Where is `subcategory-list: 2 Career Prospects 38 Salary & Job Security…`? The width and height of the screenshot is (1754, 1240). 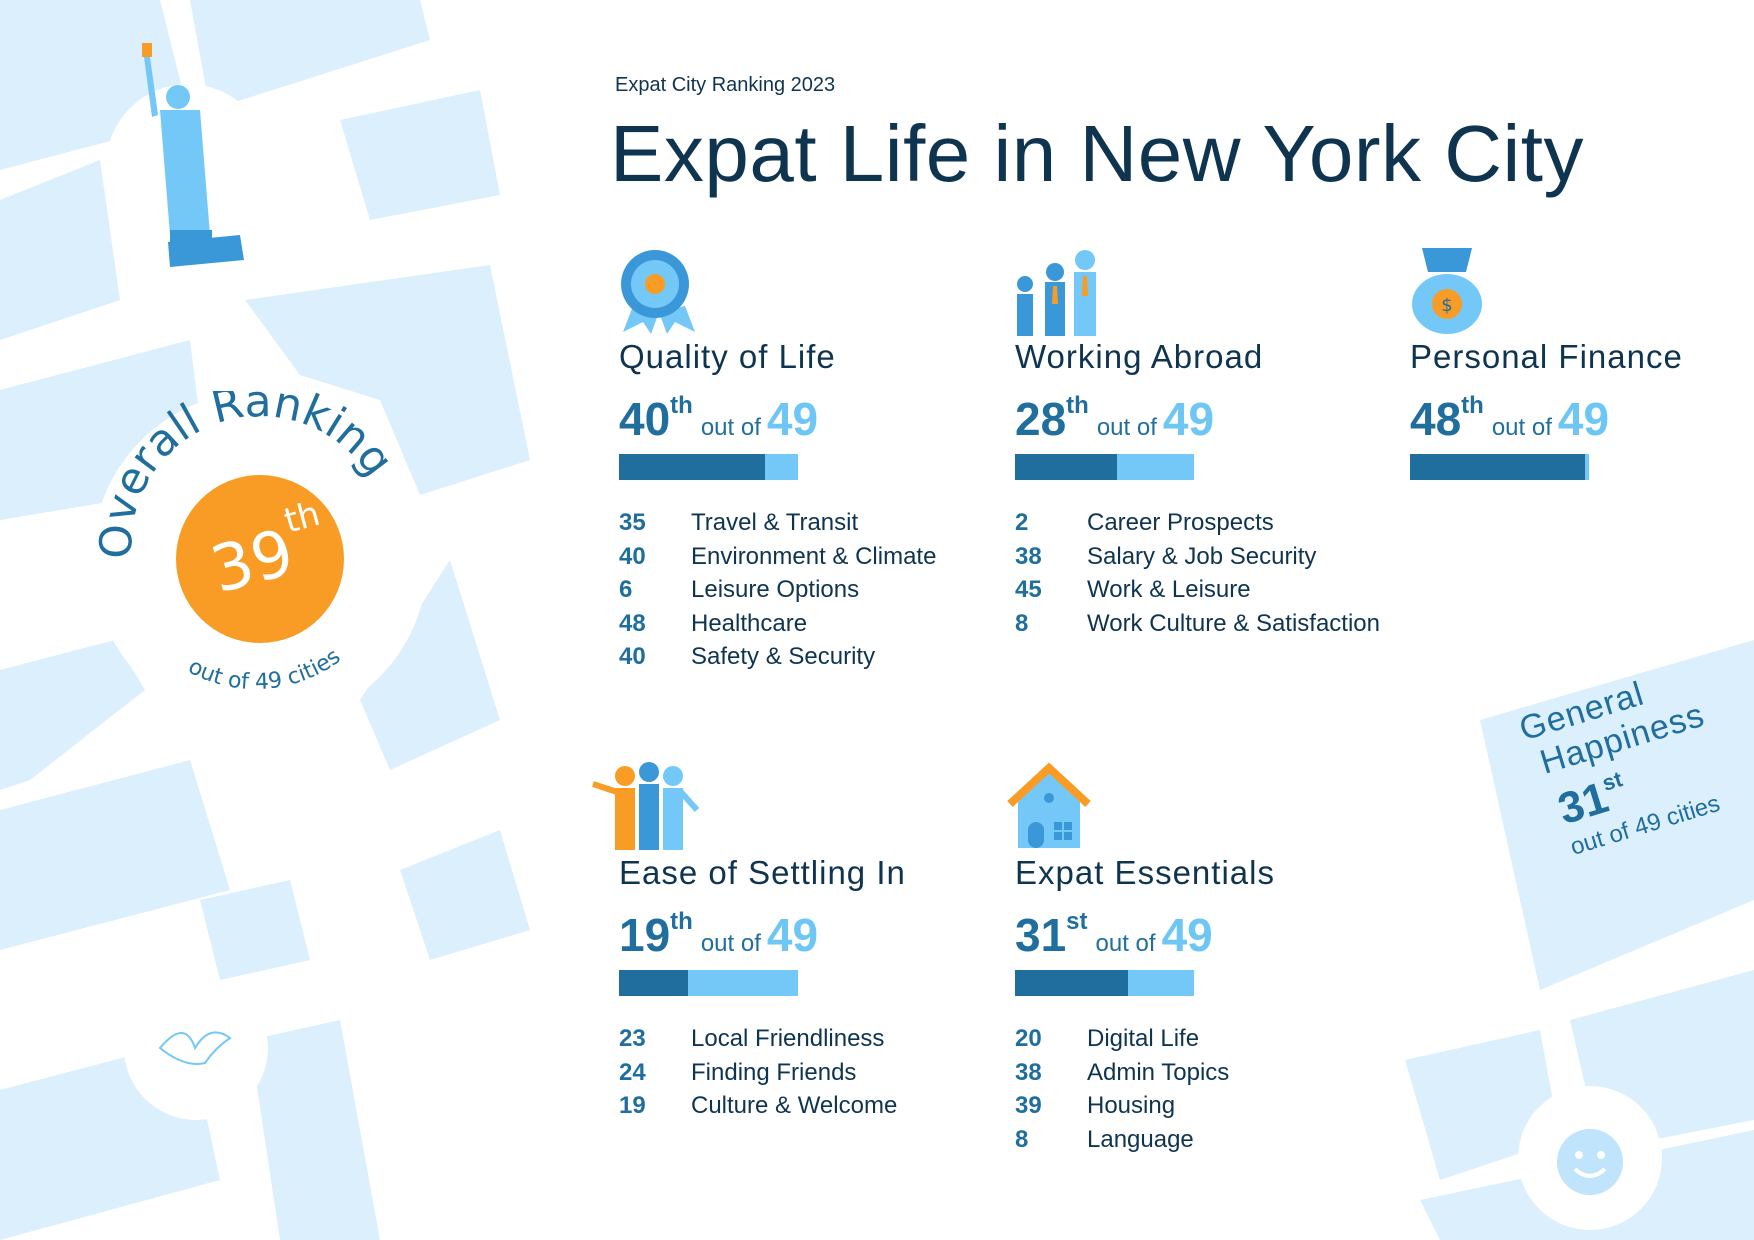 subcategory-list: 2 Career Prospects 38 Salary & Job Security… is located at coordinates (1205, 573).